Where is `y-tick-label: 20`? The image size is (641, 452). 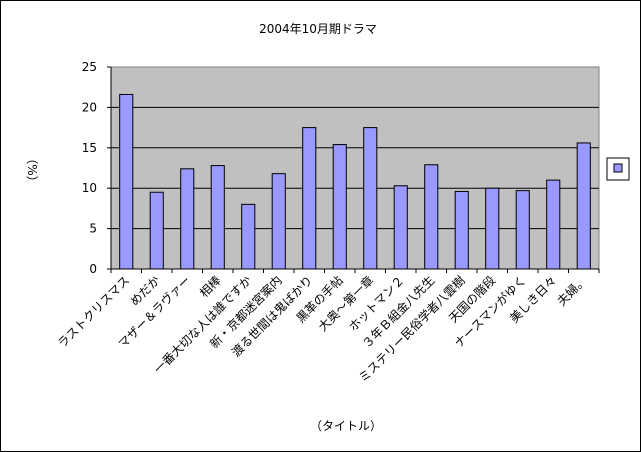 y-tick-label: 20 is located at coordinates (89, 107).